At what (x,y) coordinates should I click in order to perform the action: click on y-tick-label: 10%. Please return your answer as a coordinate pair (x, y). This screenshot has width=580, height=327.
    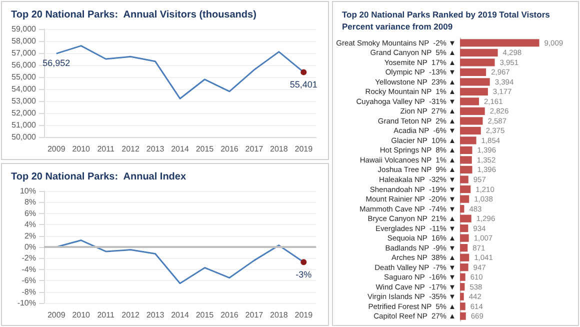
    Looking at the image, I should click on (28, 191).